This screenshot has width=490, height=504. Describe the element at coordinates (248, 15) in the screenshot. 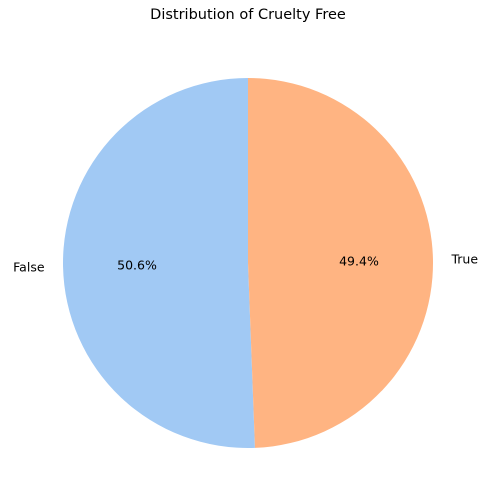

I see `chart-title: Distribution of Cruelty Free` at that location.